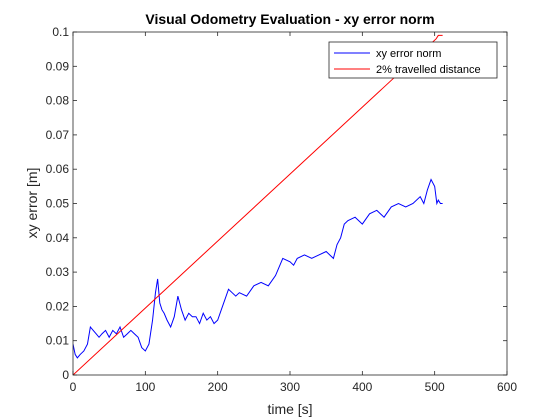 This screenshot has height=420, width=560. Describe the element at coordinates (58, 135) in the screenshot. I see `y-tick-label: 0.07` at that location.